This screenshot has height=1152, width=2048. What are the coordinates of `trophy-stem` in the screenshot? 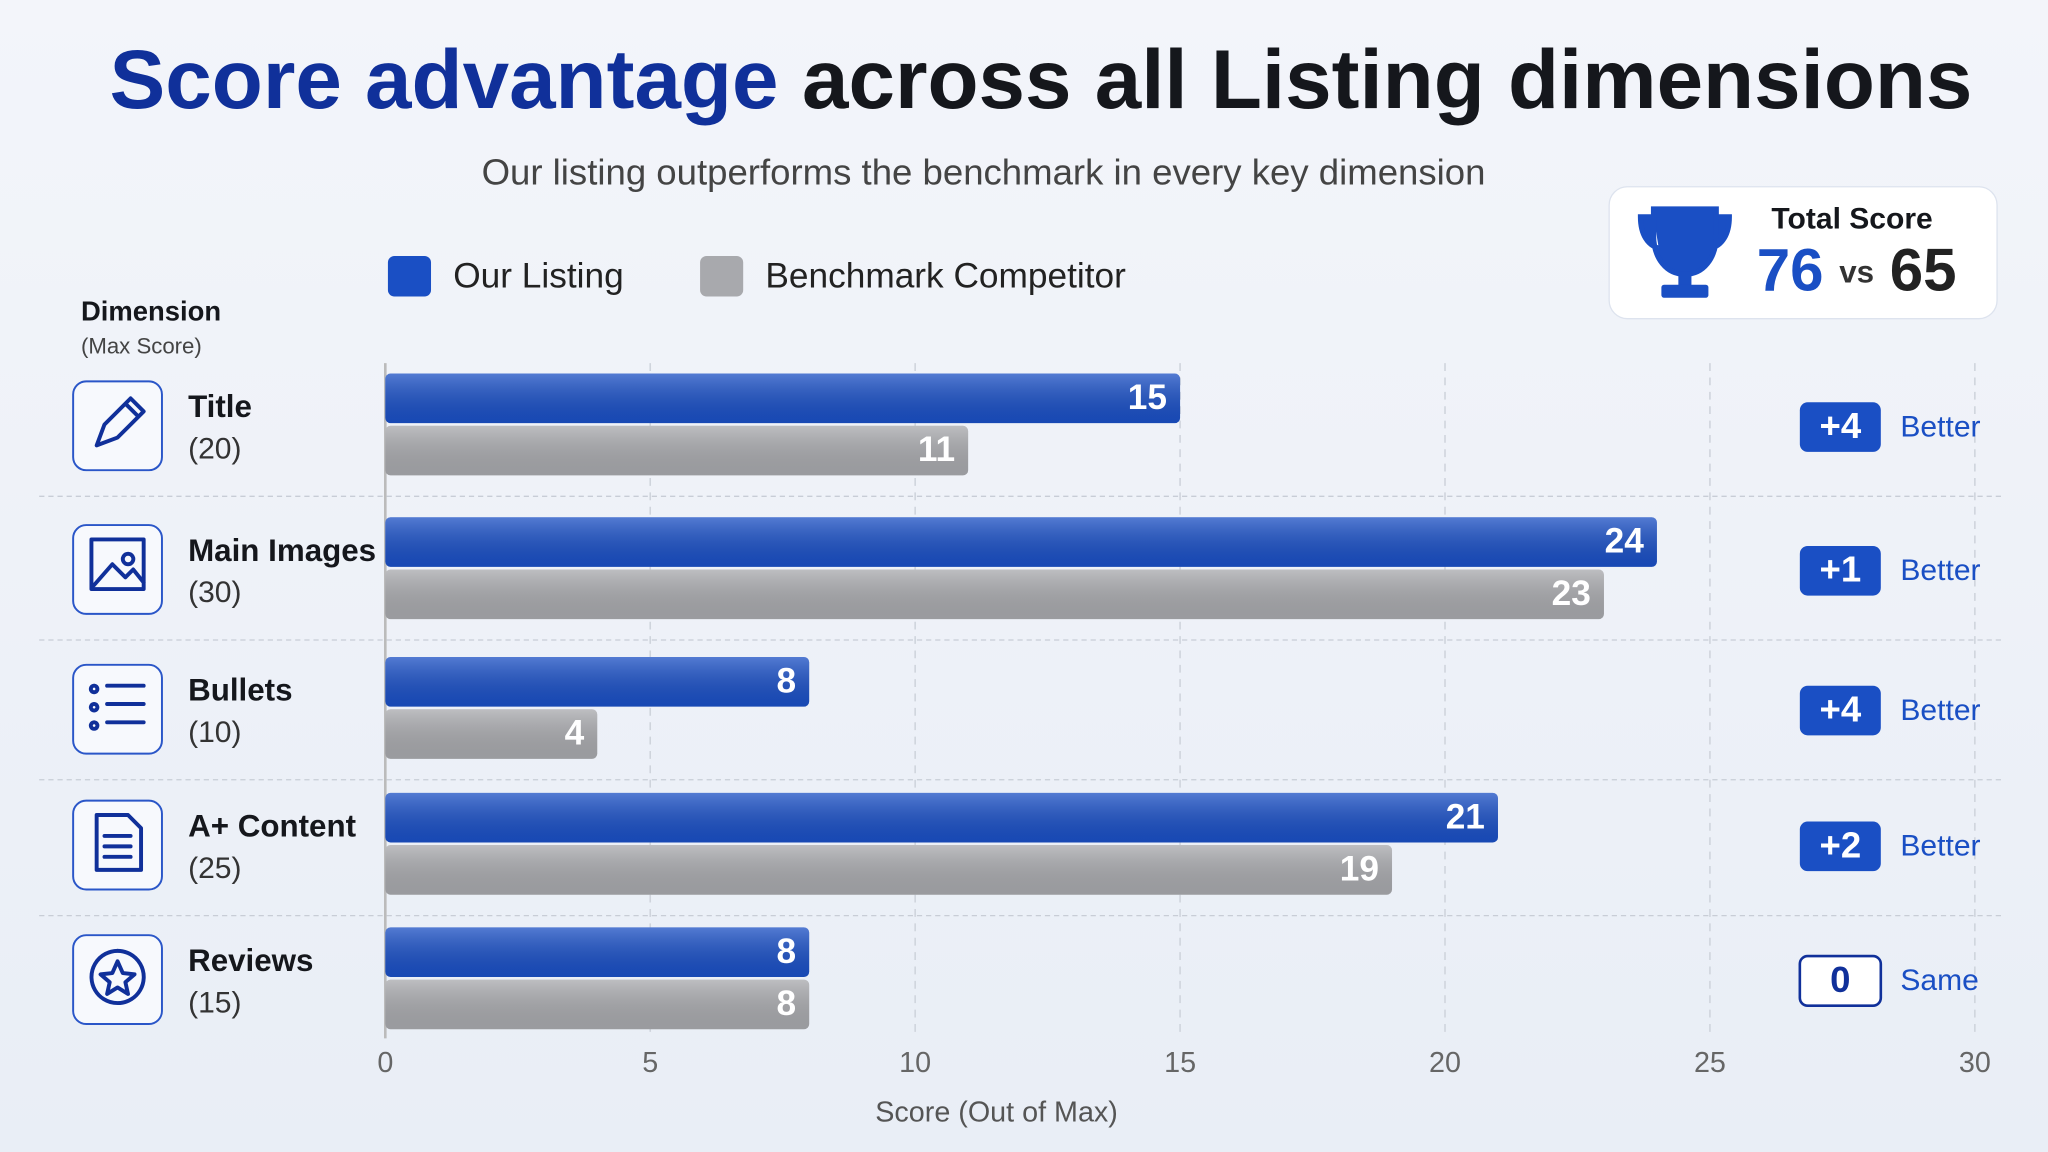 It's located at (1685, 279).